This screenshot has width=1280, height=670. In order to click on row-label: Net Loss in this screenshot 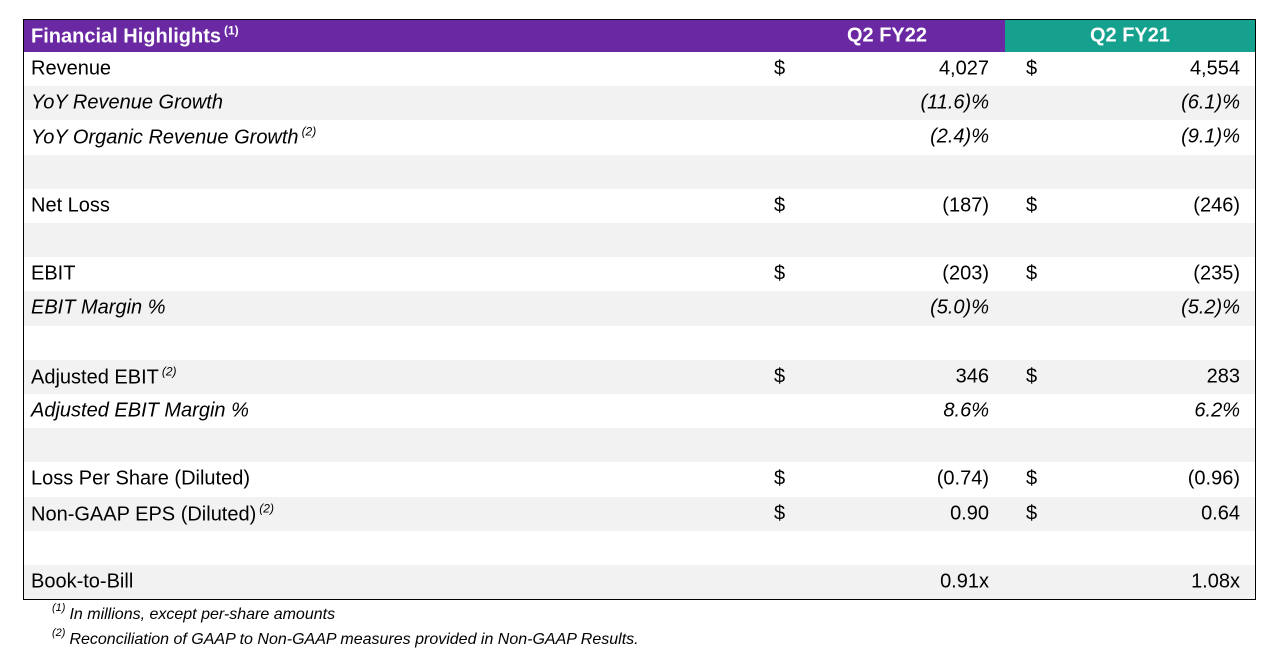, I will do `click(70, 205)`.